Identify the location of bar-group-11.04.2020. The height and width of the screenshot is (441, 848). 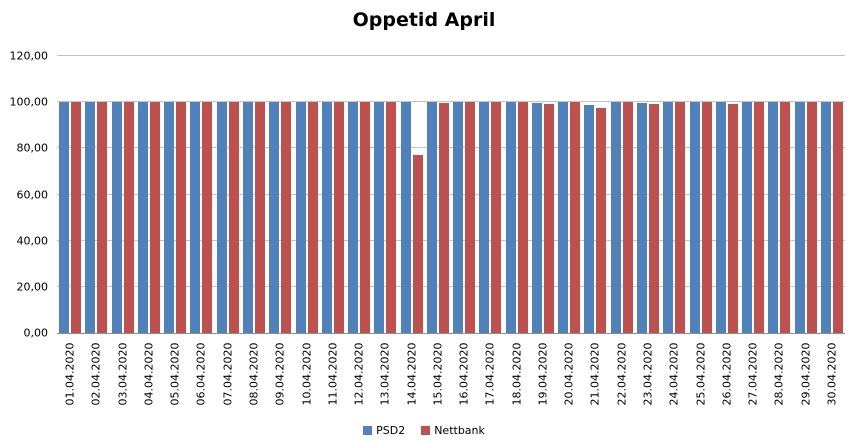
(333, 217).